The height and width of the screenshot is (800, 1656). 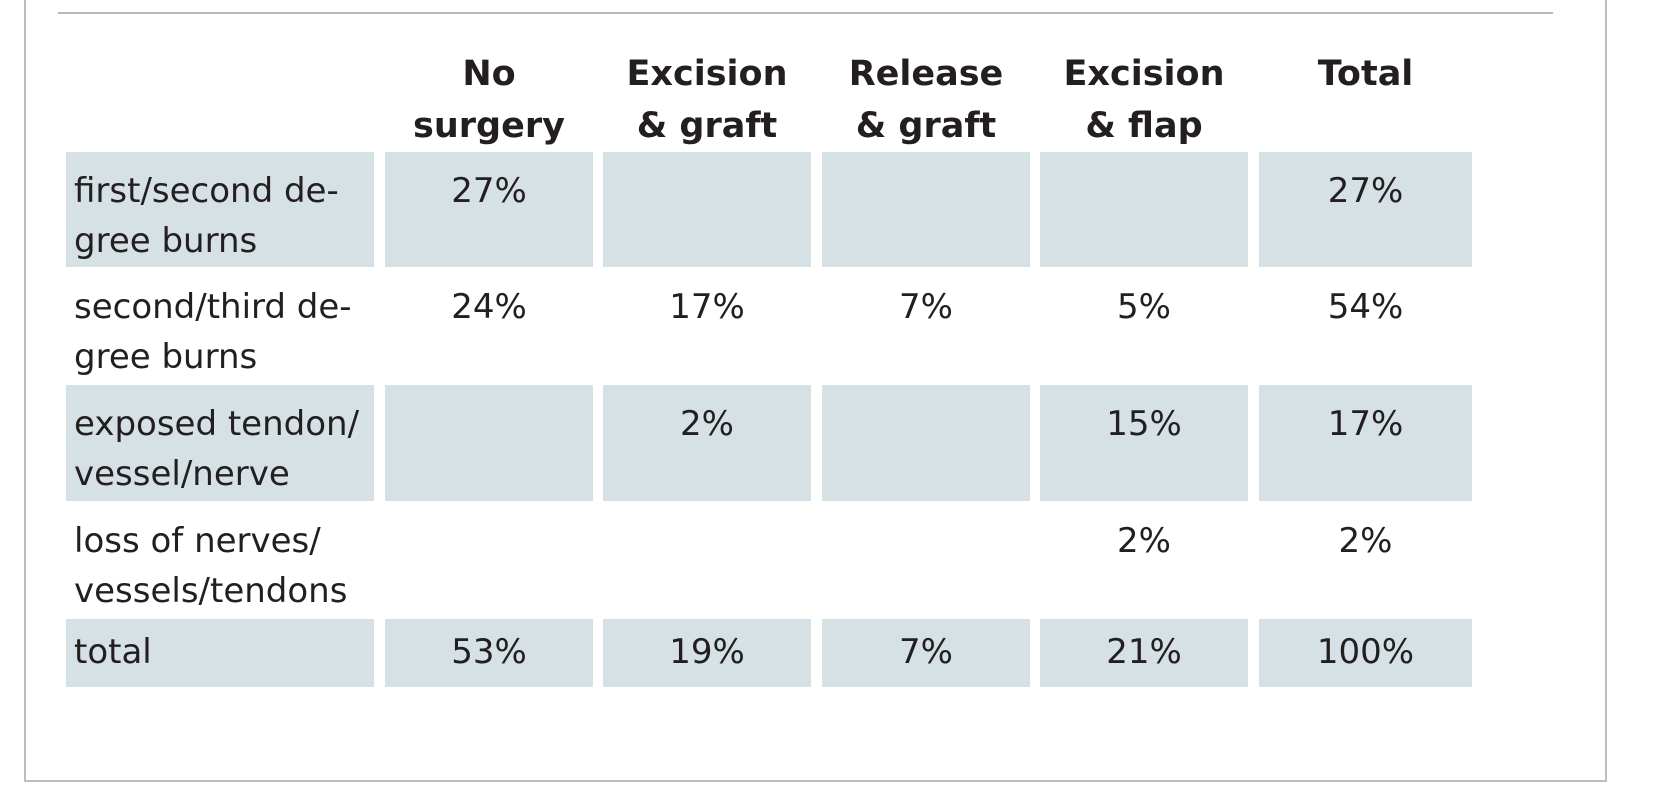 I want to click on row-label: loss of nerves/ vessels/tendons, so click(x=211, y=566).